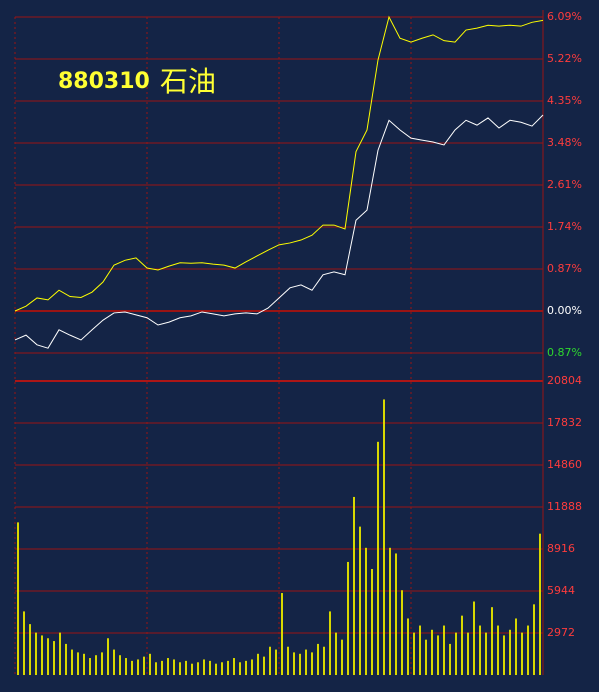  Describe the element at coordinates (561, 590) in the screenshot. I see `y-tick-label: 5944` at that location.